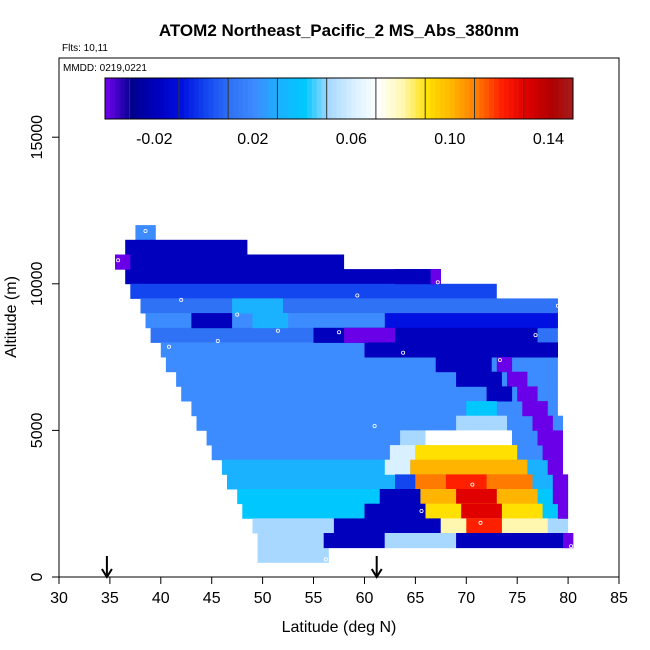 The width and height of the screenshot is (650, 650). I want to click on colorbar-tick-label: 0.02, so click(252, 139).